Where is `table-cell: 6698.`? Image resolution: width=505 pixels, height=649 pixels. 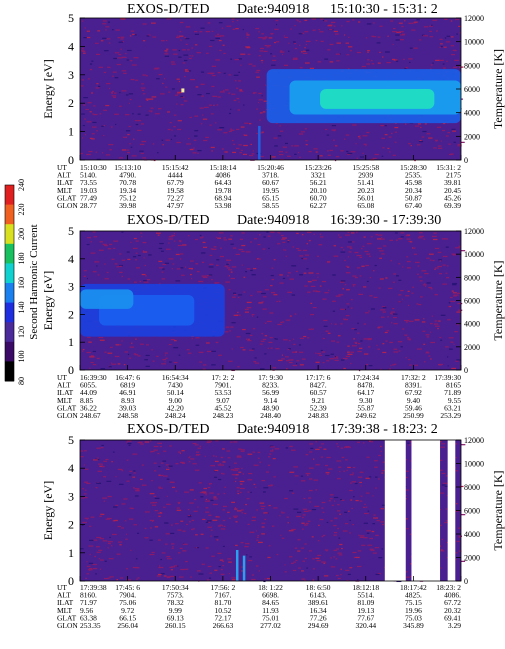 table-cell: 6698. is located at coordinates (270, 595).